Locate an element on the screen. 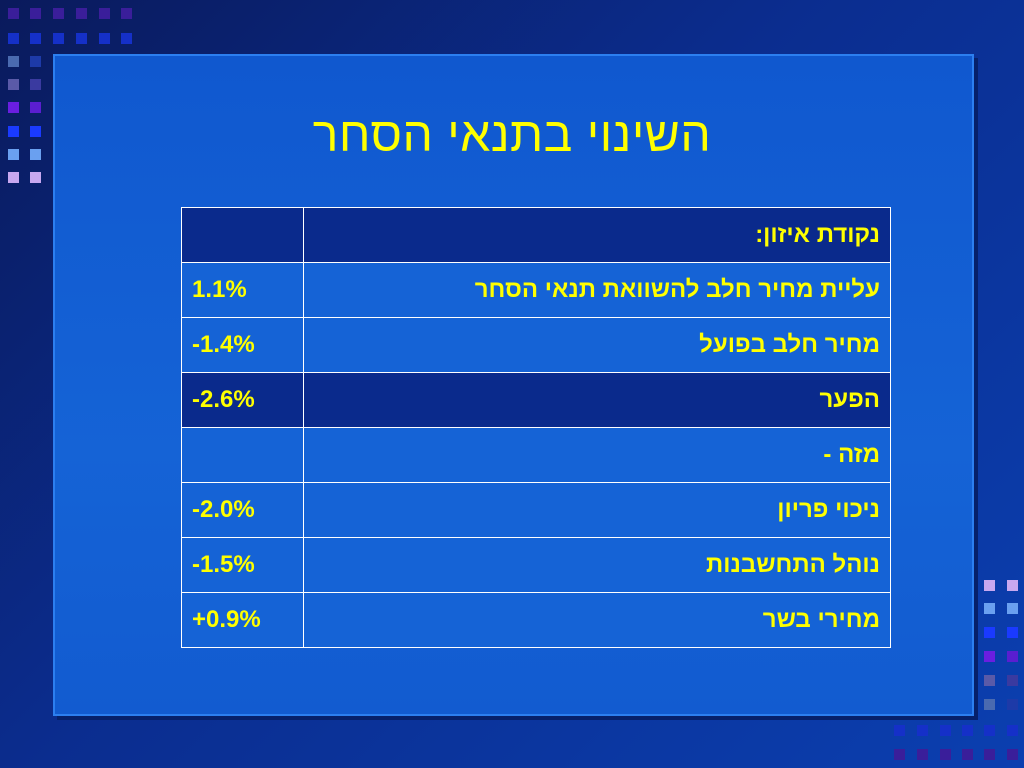  row-label: ניכוי פריון is located at coordinates (597, 510).